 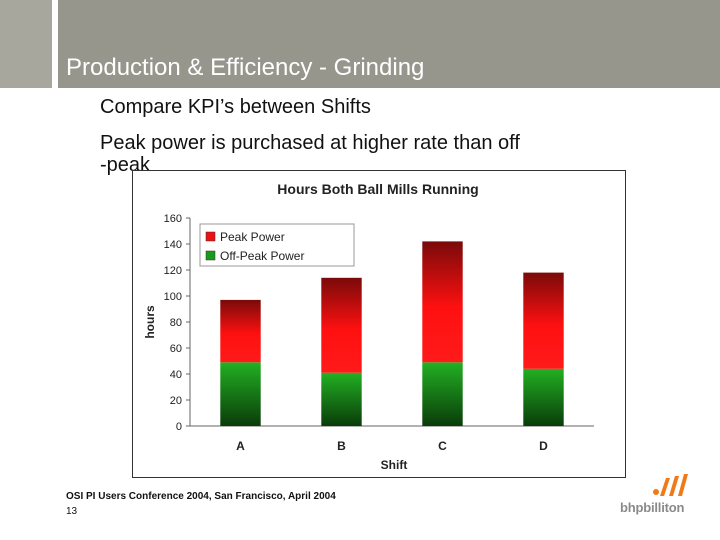 I want to click on chart-title: Hours Both Ball Mills Running, so click(x=377, y=189).